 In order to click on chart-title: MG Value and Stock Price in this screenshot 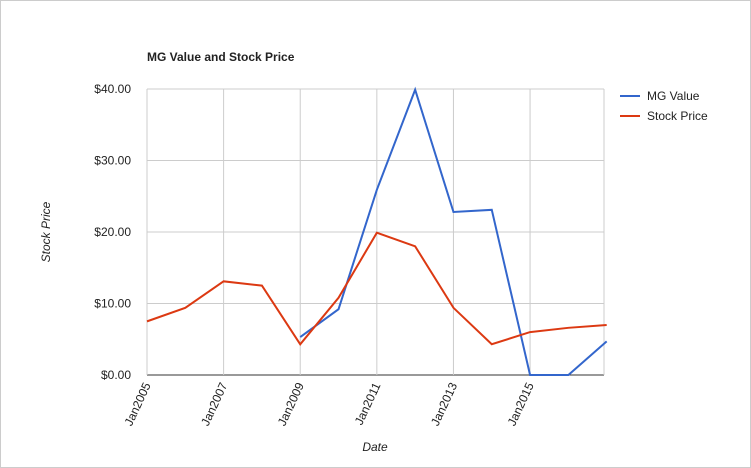, I will do `click(221, 57)`.